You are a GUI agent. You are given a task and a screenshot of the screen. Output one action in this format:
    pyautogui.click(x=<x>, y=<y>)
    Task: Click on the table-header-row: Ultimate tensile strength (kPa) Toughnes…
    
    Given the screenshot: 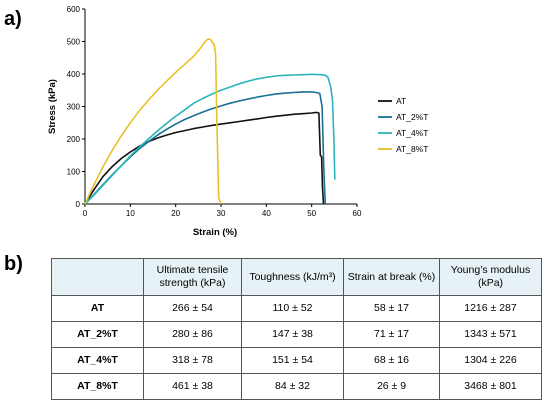 What is the action you would take?
    pyautogui.click(x=296, y=277)
    